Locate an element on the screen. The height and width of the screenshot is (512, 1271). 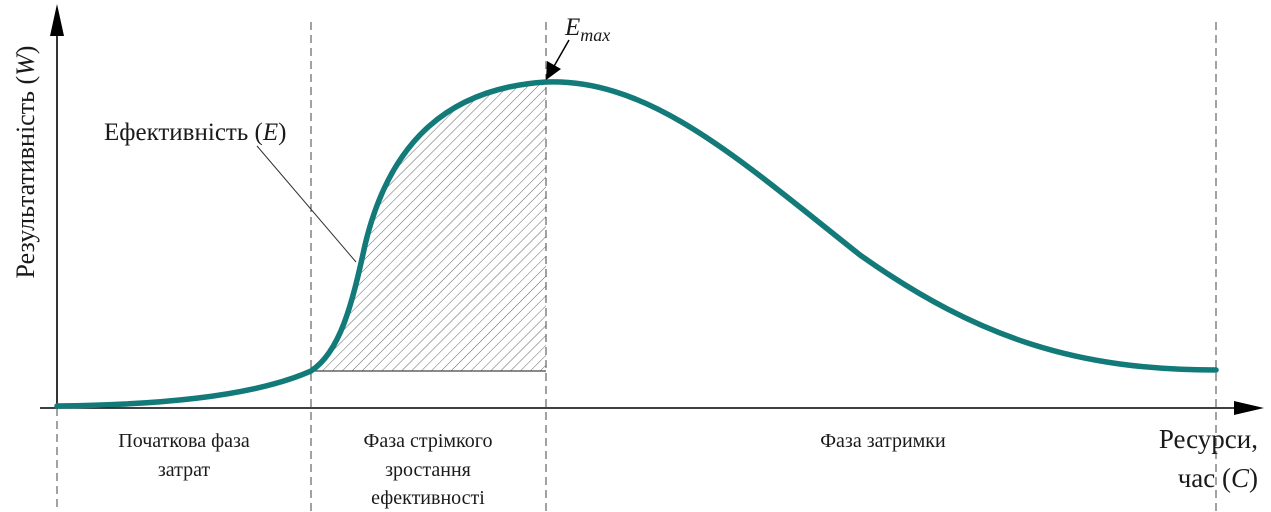
x-axis-arrow-icon is located at coordinates (1249, 408).